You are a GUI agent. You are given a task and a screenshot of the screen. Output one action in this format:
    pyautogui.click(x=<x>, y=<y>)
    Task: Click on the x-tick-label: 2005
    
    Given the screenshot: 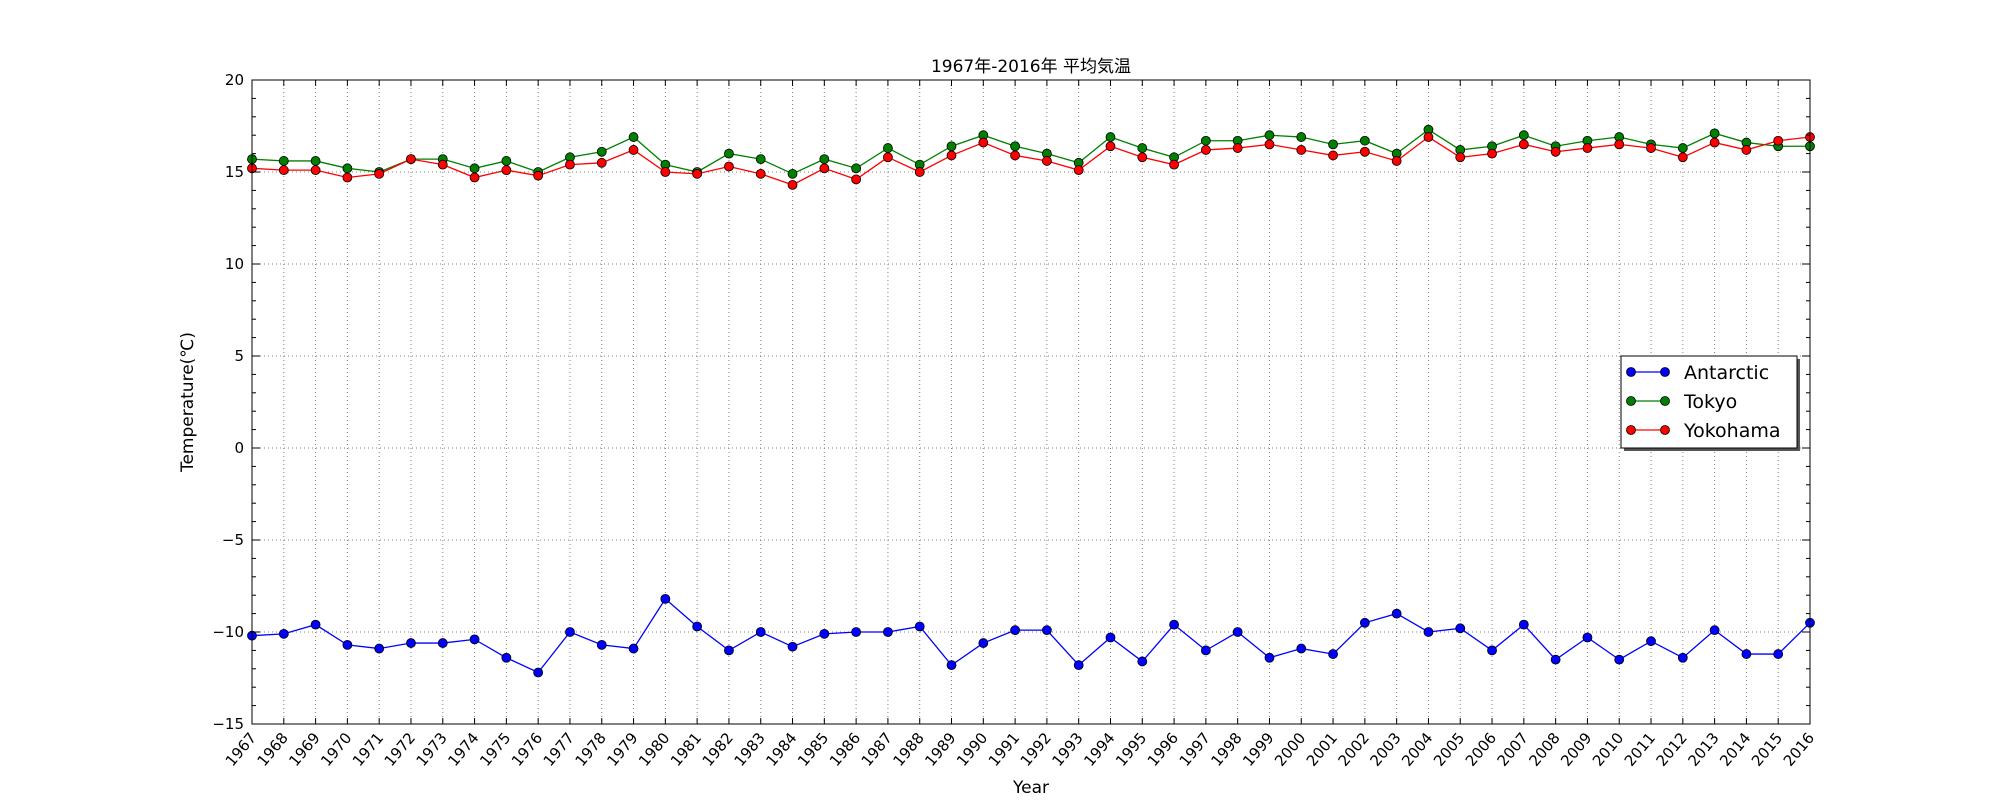 What is the action you would take?
    pyautogui.click(x=1449, y=749)
    